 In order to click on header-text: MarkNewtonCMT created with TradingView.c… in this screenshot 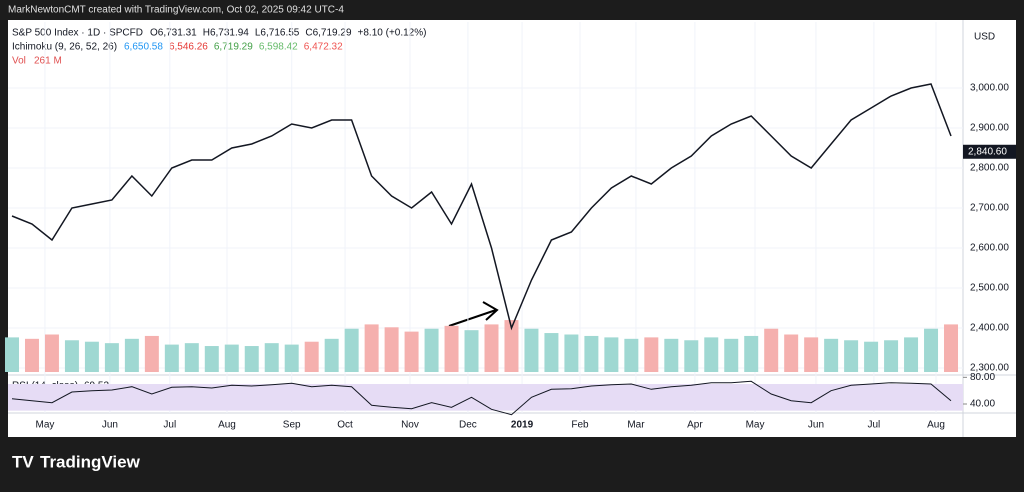, I will do `click(176, 10)`.